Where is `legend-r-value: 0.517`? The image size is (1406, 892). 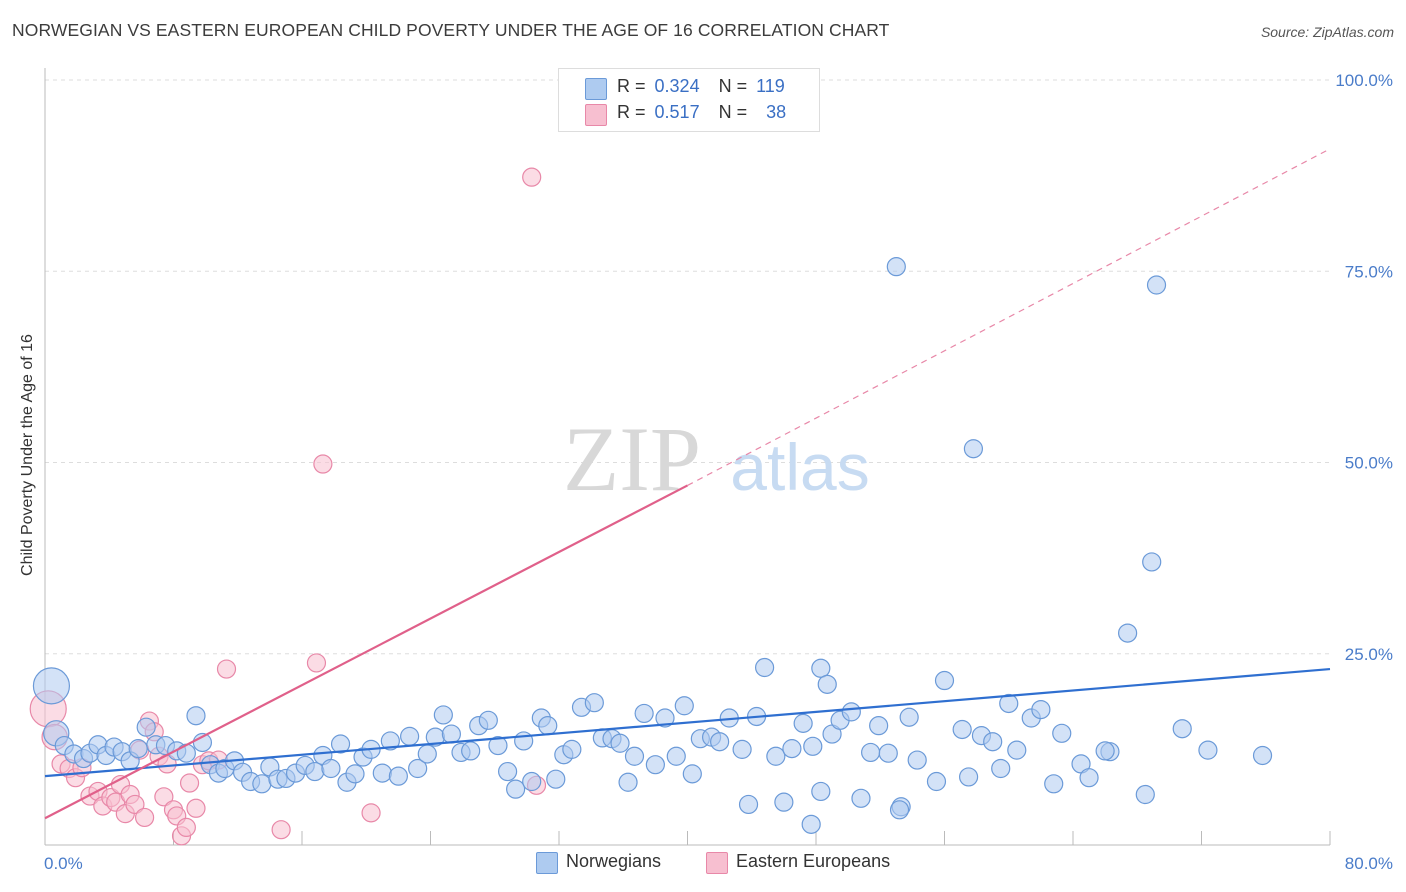
legend-r-value: 0.517 is located at coordinates (677, 112).